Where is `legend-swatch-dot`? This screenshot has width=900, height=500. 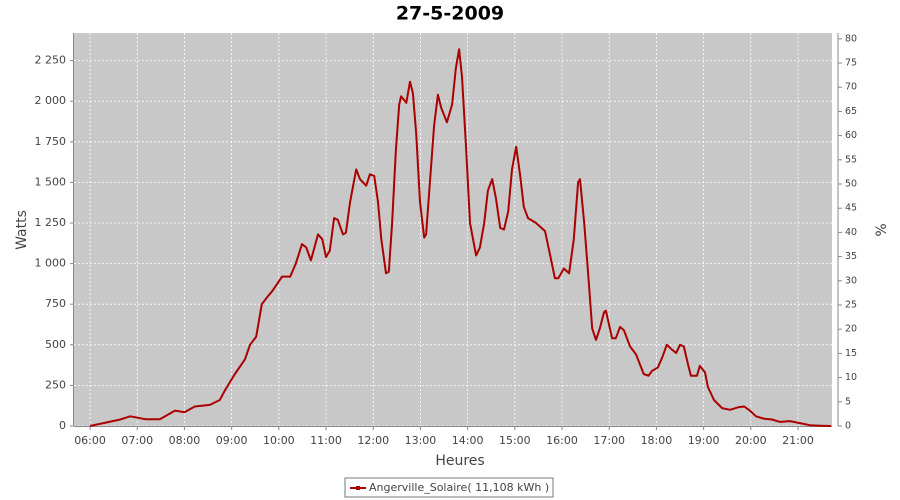 legend-swatch-dot is located at coordinates (358, 488).